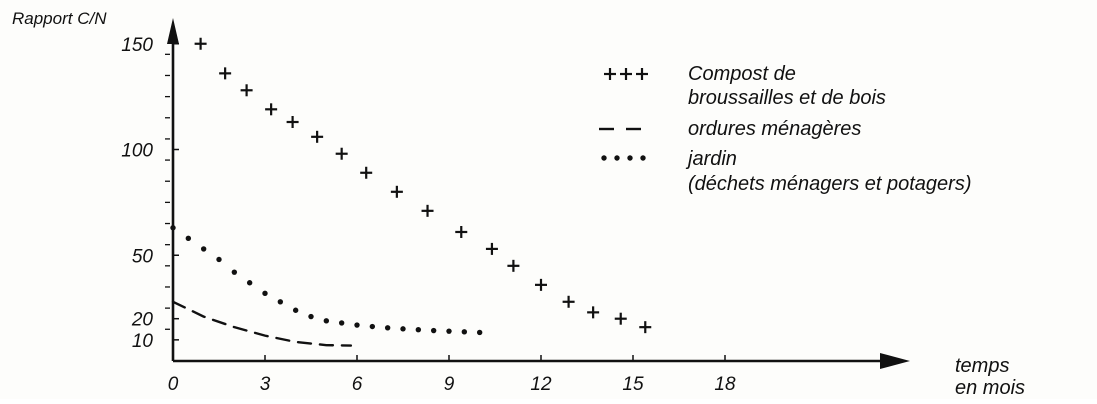 This screenshot has width=1097, height=404. What do you see at coordinates (742, 74) in the screenshot?
I see `legend-label-compost-line-1: Compost de` at bounding box center [742, 74].